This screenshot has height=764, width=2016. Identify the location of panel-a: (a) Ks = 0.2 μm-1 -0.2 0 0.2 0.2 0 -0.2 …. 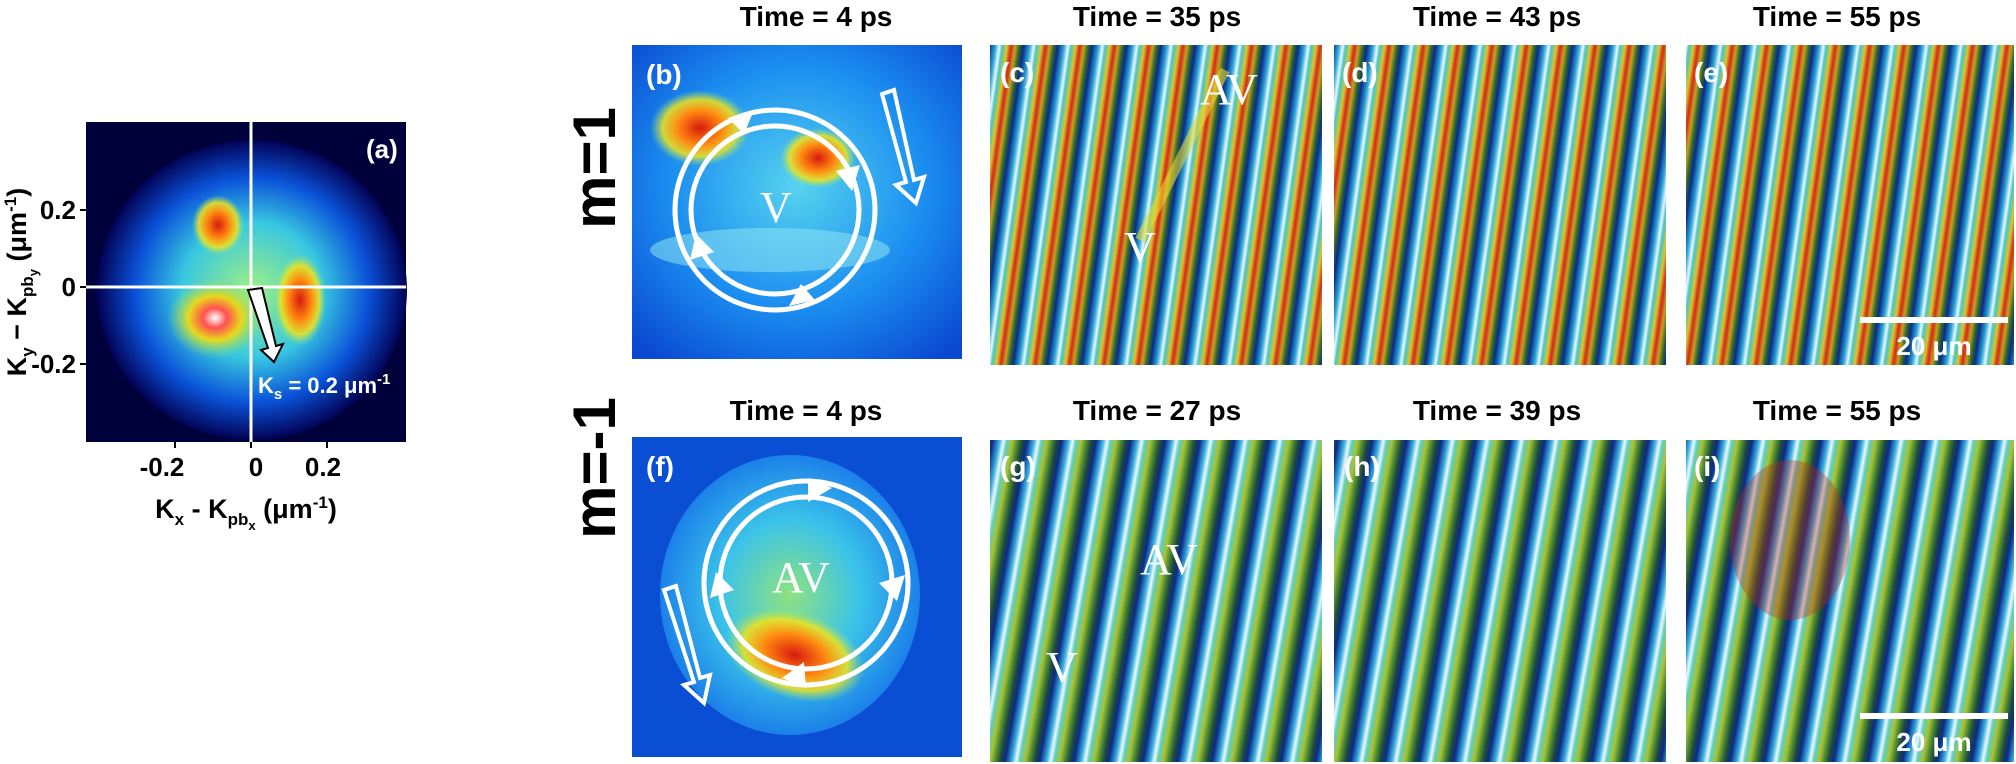
(204, 327).